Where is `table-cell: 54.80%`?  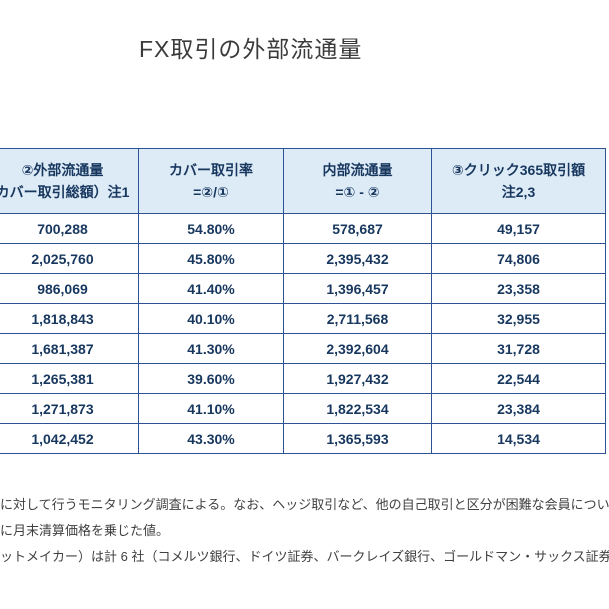 table-cell: 54.80% is located at coordinates (211, 228).